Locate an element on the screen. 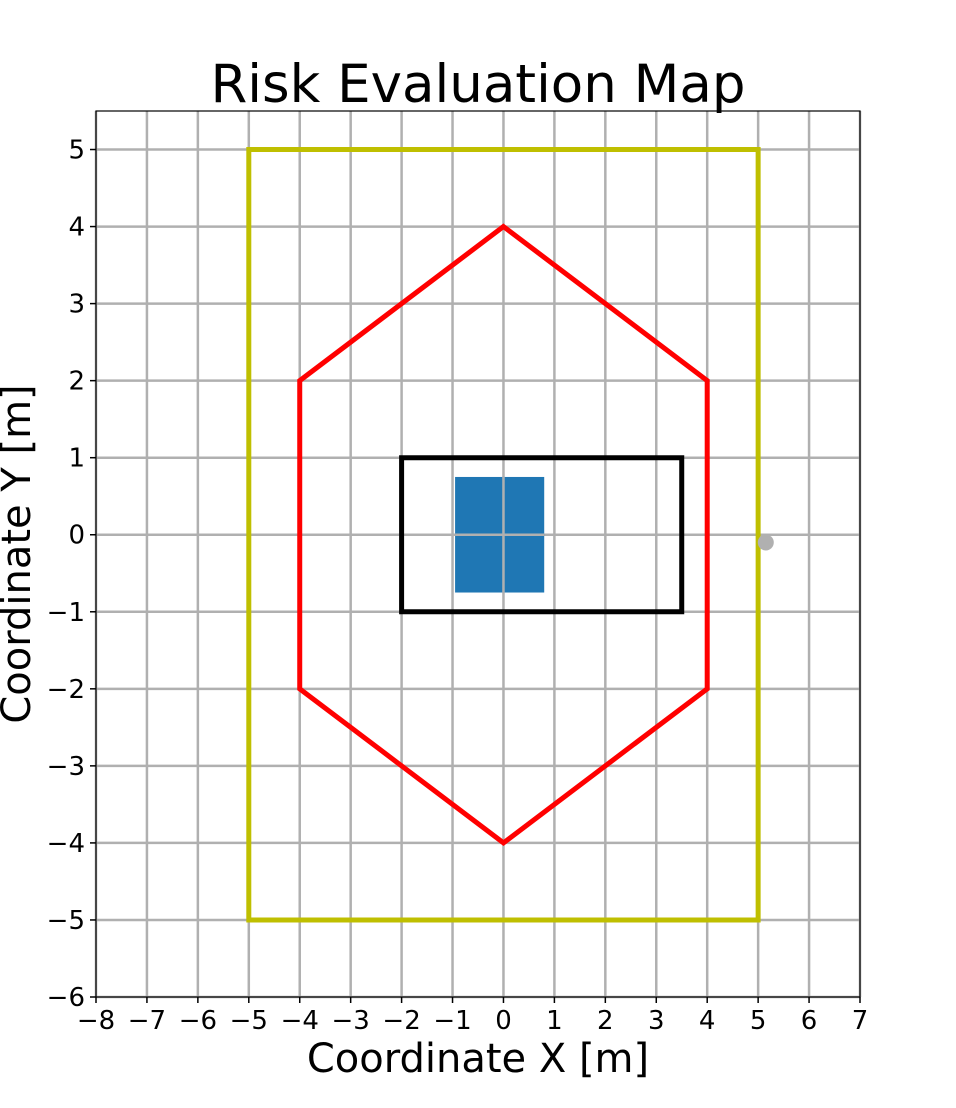 The width and height of the screenshot is (956, 1108). y-tick-label: 1 is located at coordinates (76, 459).